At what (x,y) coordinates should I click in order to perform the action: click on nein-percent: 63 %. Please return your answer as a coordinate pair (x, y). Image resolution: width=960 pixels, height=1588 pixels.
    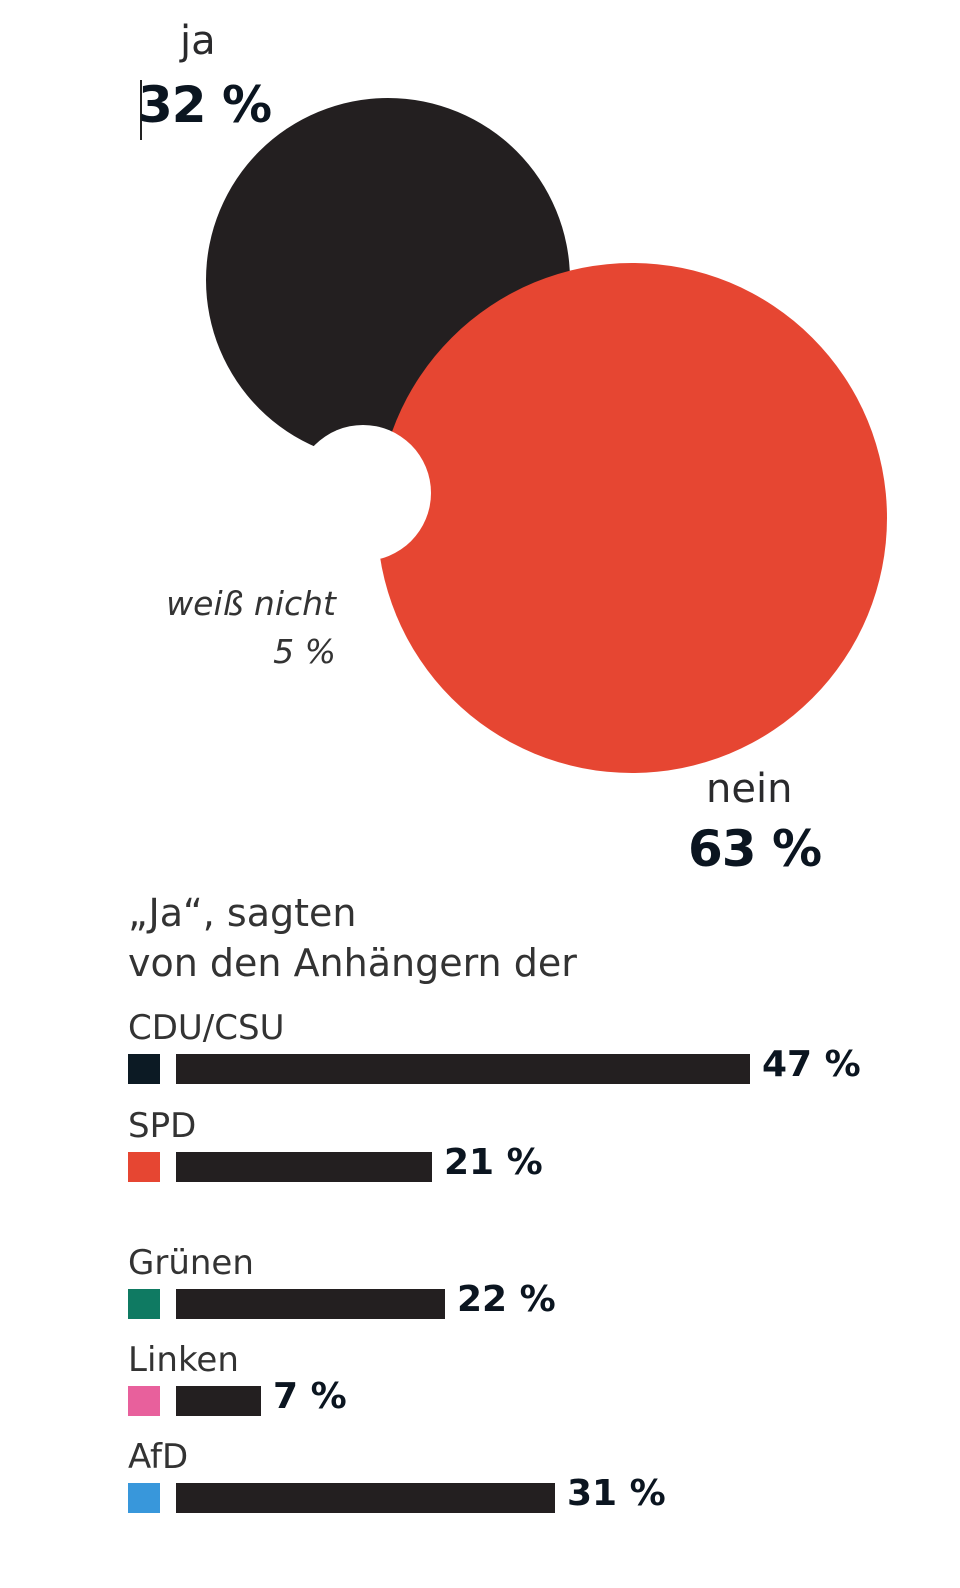
    Looking at the image, I should click on (755, 849).